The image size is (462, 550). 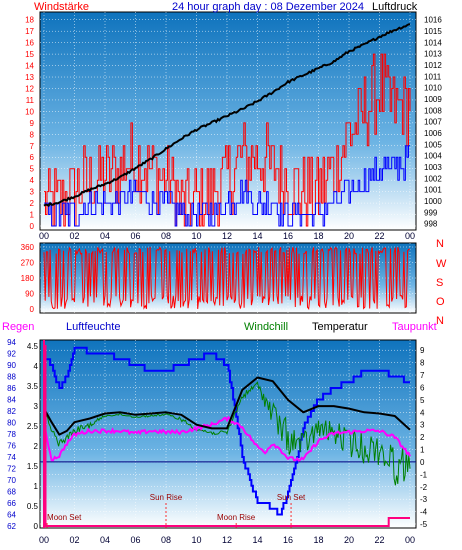 I want to click on wind-y-tick-label: 8, so click(x=32, y=134).